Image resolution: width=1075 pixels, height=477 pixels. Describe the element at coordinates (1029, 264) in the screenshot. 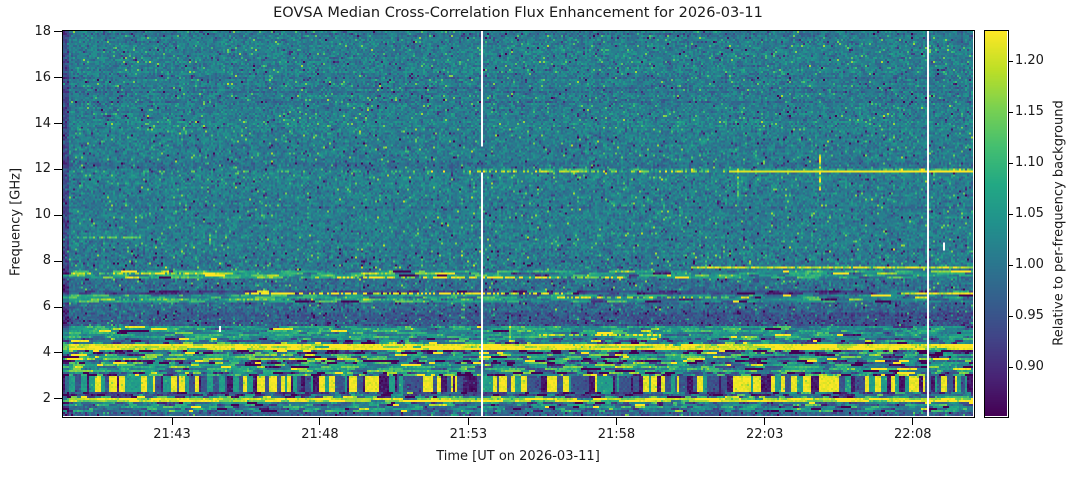

I see `colorbar-tick-label: 1.00` at that location.